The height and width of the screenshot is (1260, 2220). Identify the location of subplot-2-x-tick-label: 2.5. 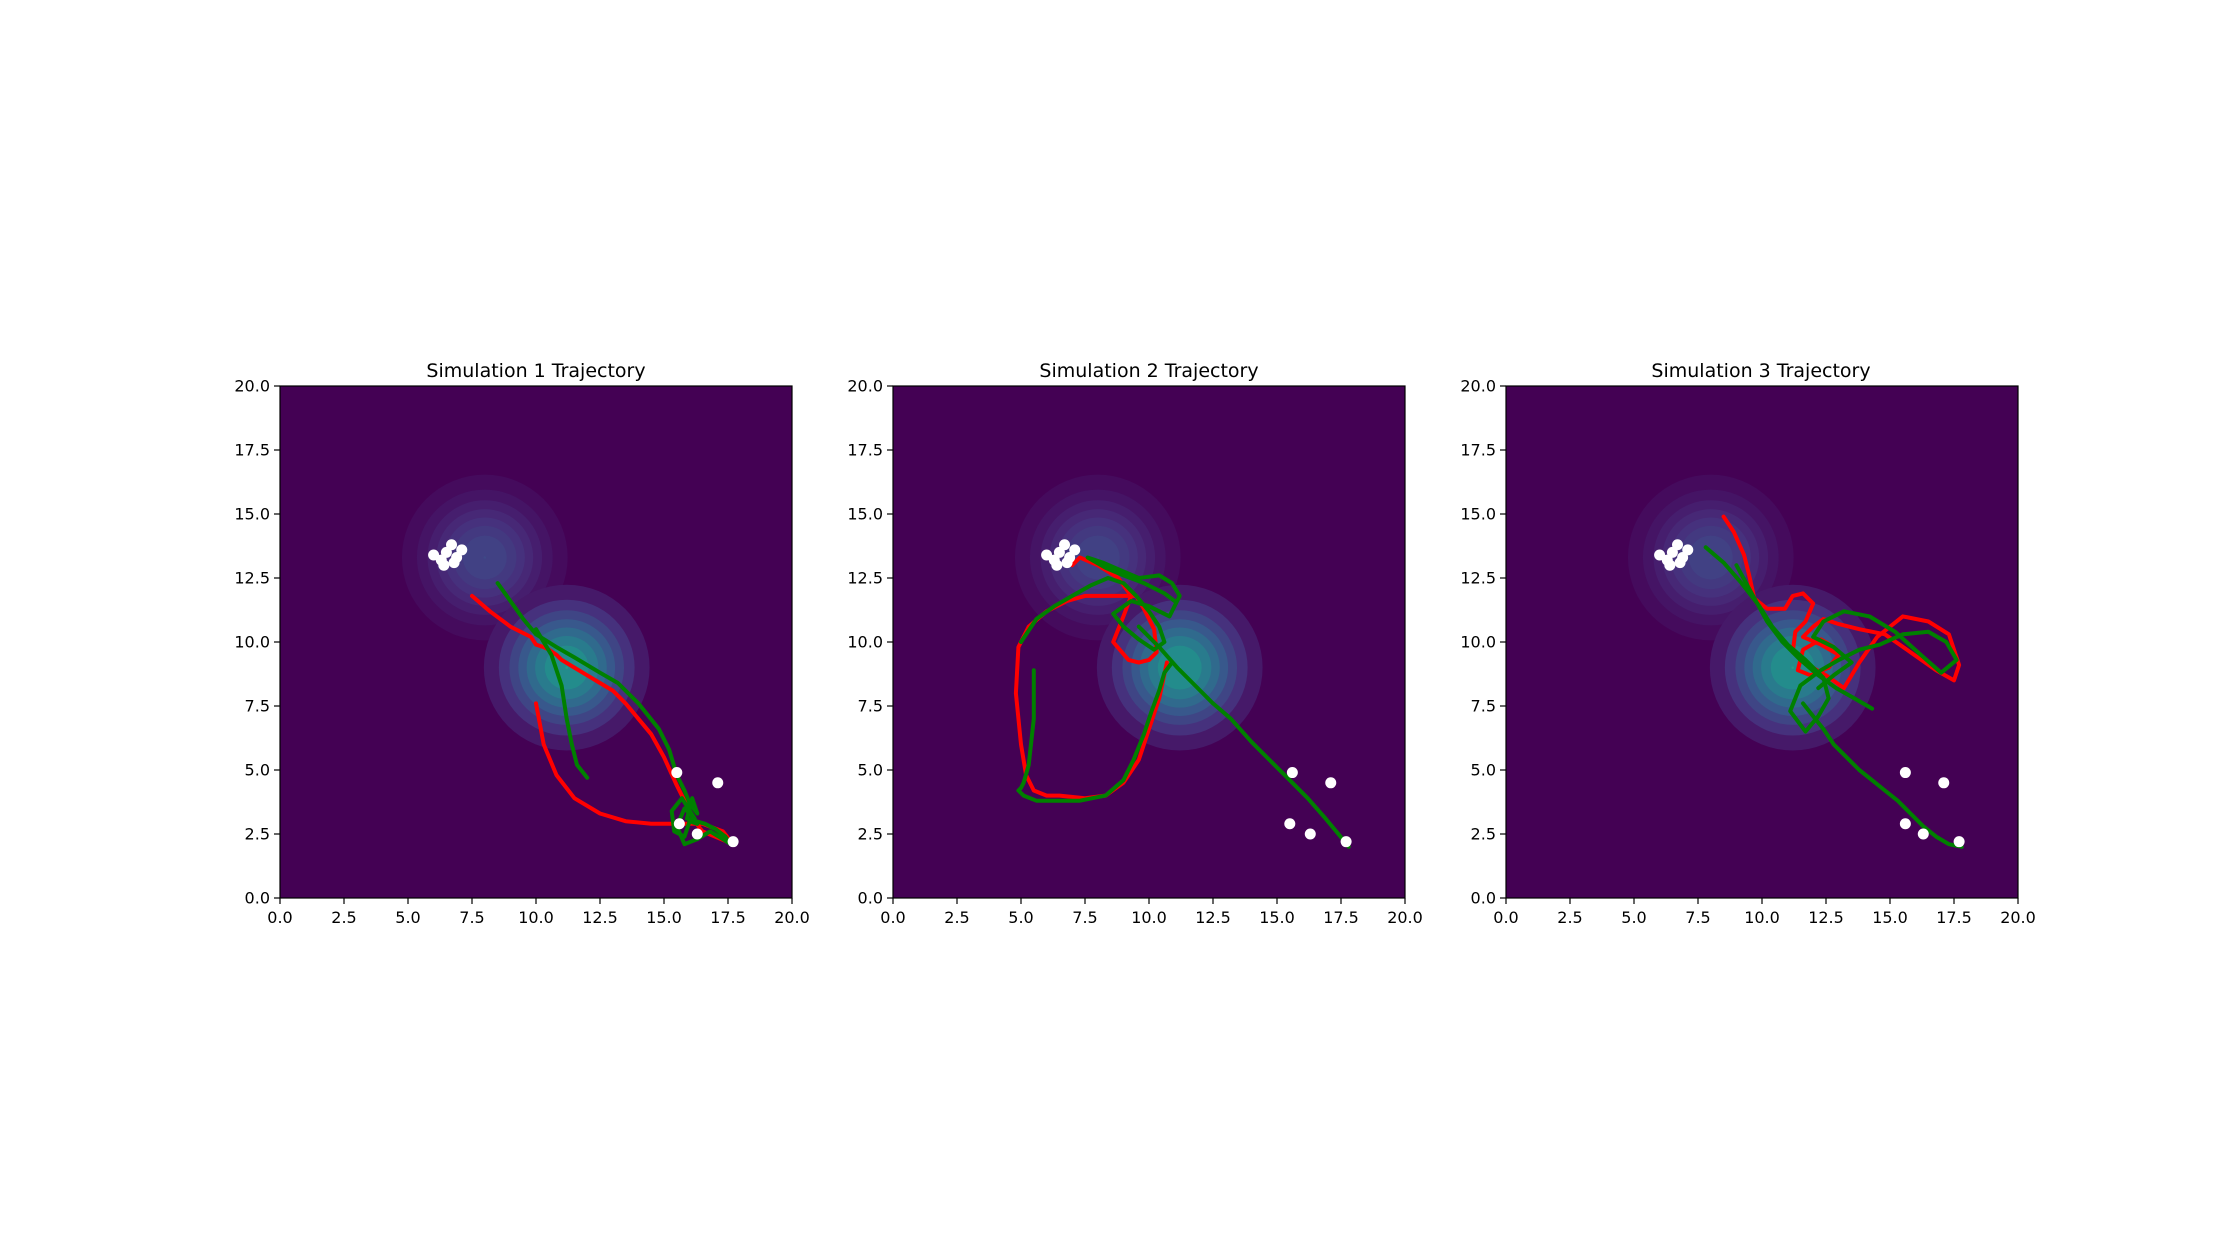
(956, 917).